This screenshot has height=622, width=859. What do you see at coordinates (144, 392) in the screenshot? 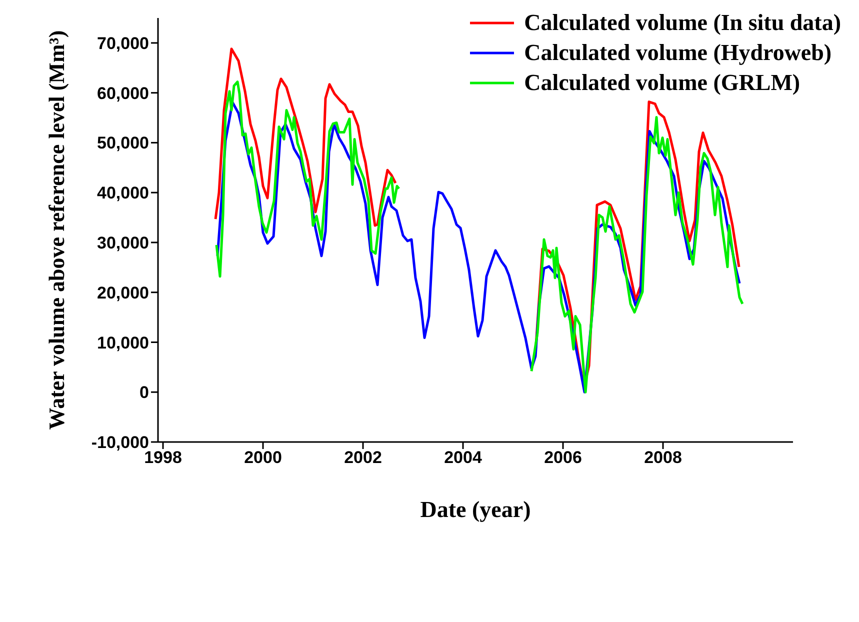
I see `y-tick-label: 0` at bounding box center [144, 392].